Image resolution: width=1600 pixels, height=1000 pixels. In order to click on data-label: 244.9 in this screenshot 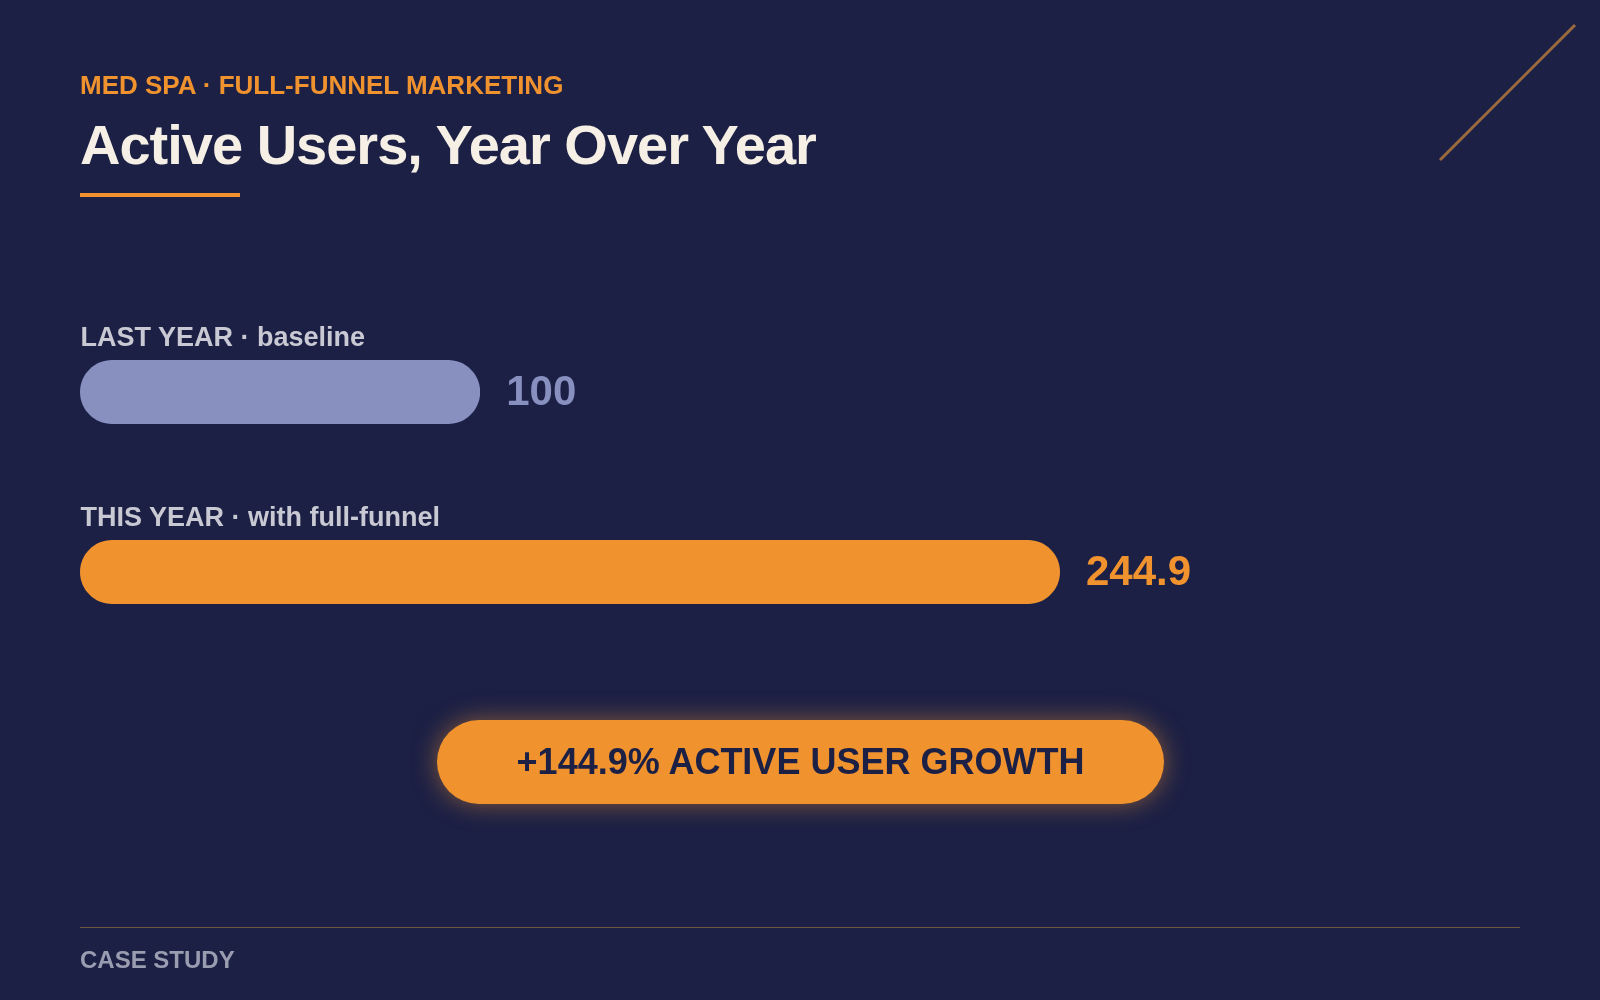, I will do `click(1139, 570)`.